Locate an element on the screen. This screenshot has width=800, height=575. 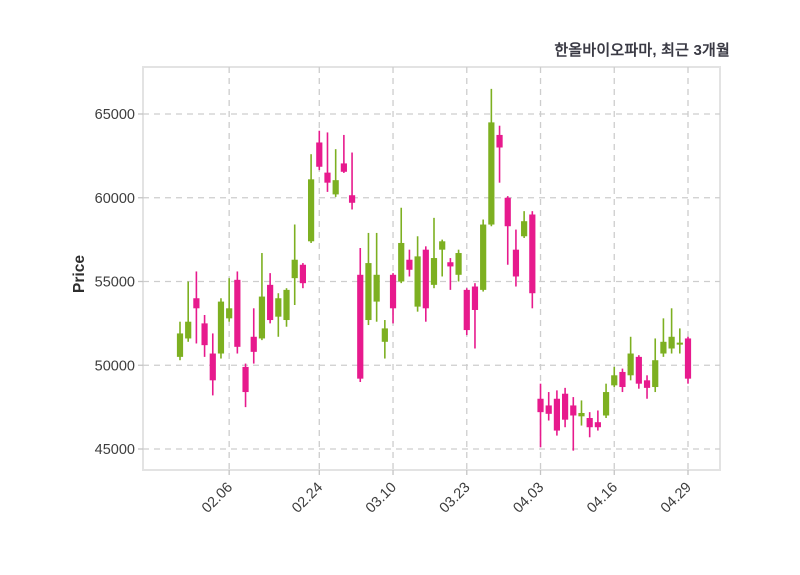
y-tick-label: 45000 is located at coordinates (115, 450).